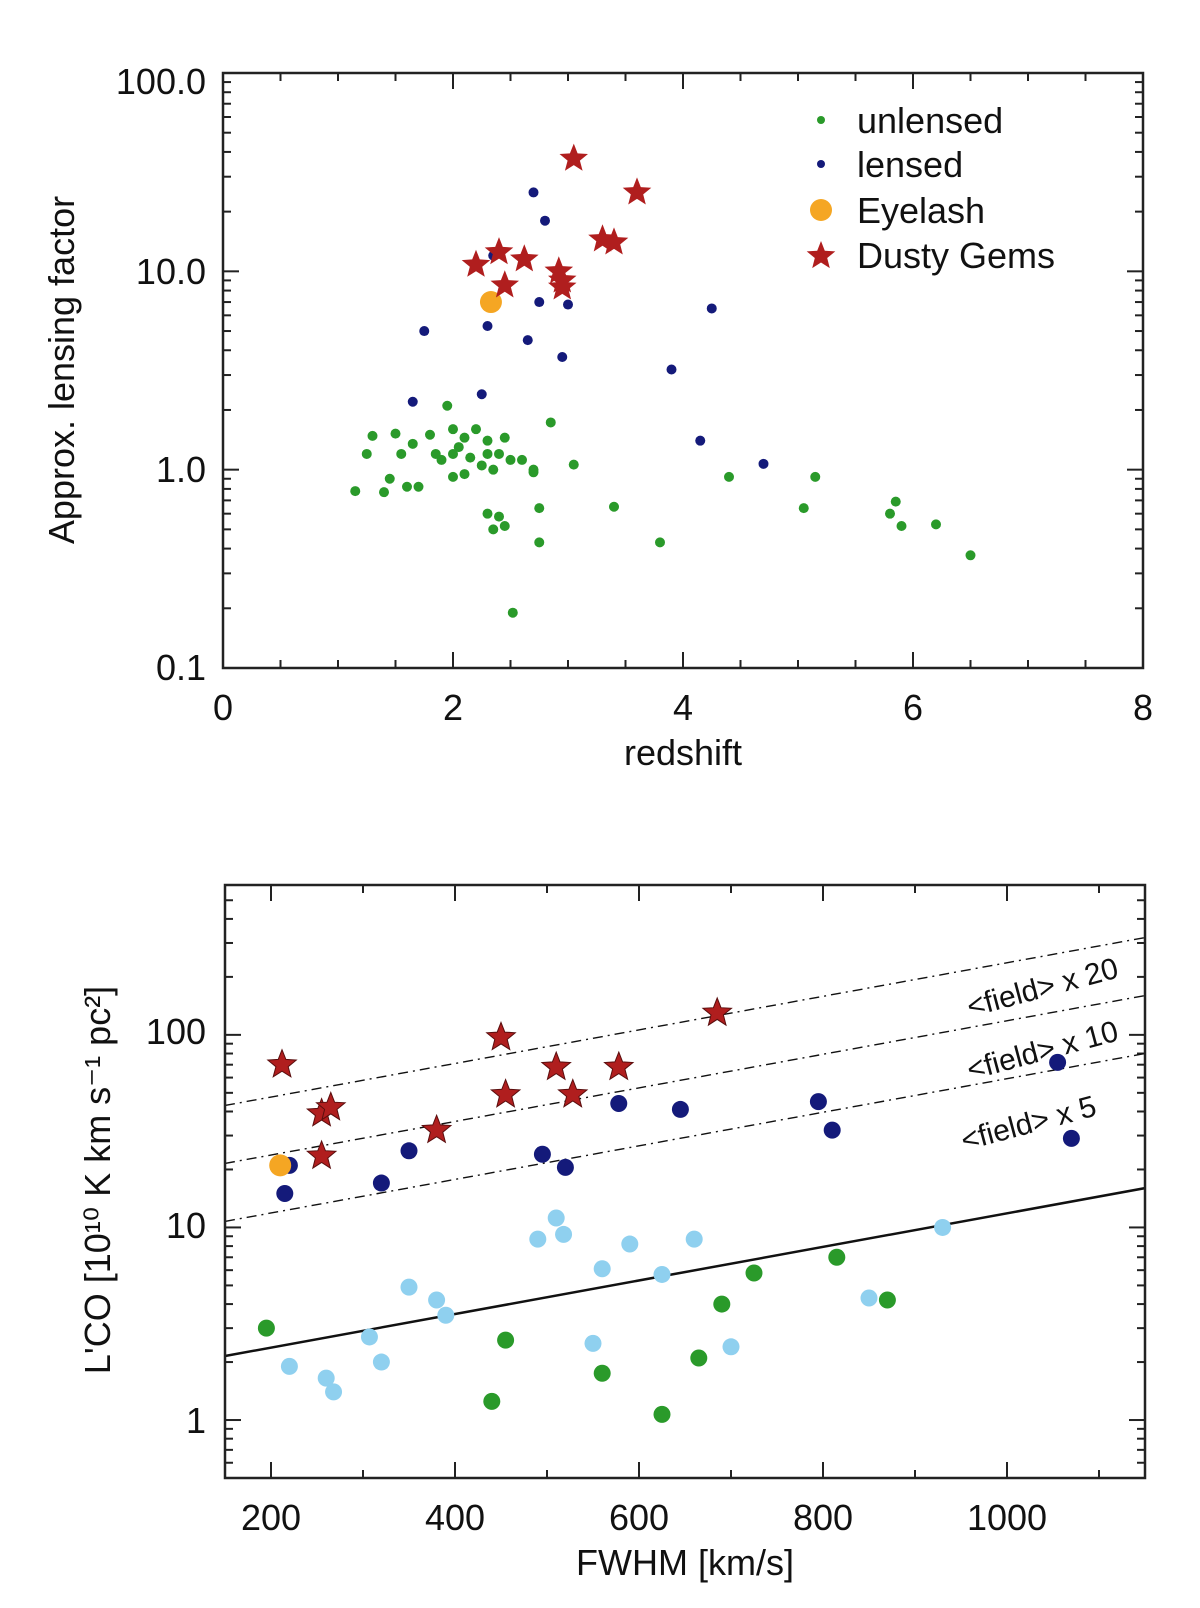 The width and height of the screenshot is (1200, 1608). Describe the element at coordinates (280, 1165) in the screenshot. I see `eyelash-point` at that location.